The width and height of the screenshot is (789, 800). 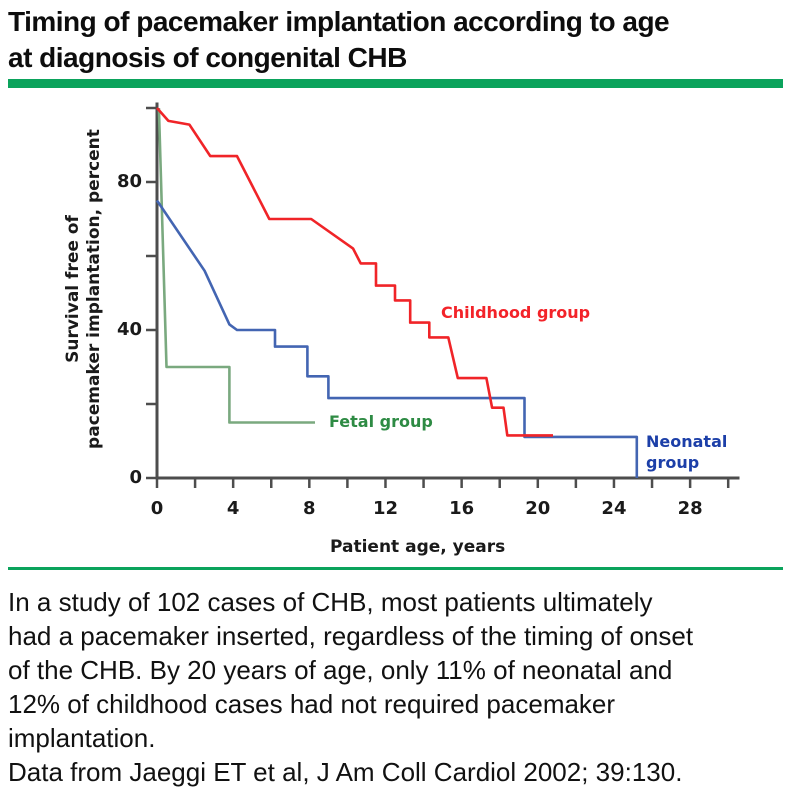 What do you see at coordinates (690, 508) in the screenshot?
I see `x-tick-label: 28` at bounding box center [690, 508].